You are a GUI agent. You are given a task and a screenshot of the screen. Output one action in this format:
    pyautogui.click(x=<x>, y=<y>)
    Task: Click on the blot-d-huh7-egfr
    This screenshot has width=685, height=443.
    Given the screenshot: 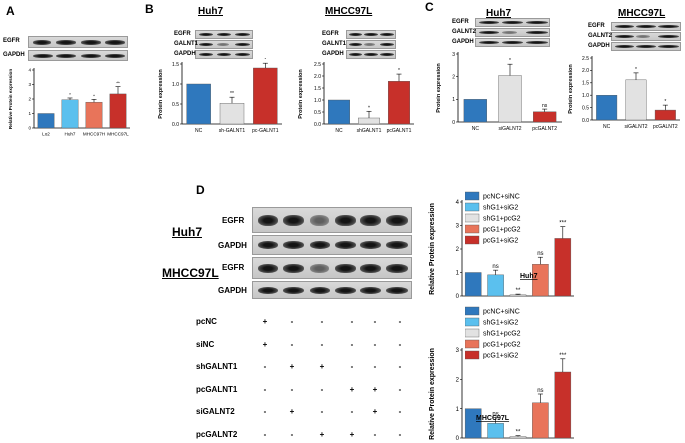 What is the action you would take?
    pyautogui.click(x=332, y=220)
    